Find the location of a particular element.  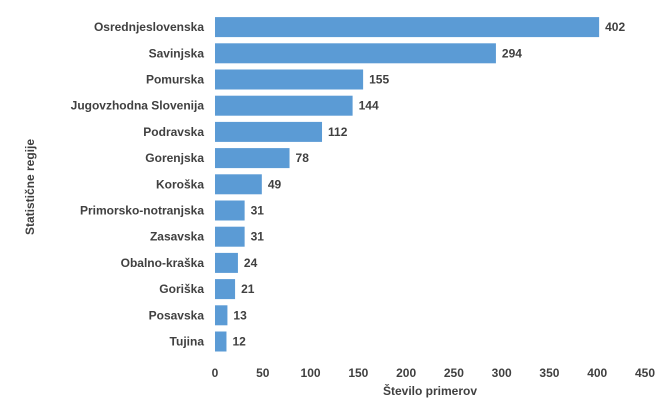

category-label: Primorsko-notranjska is located at coordinates (142, 211).